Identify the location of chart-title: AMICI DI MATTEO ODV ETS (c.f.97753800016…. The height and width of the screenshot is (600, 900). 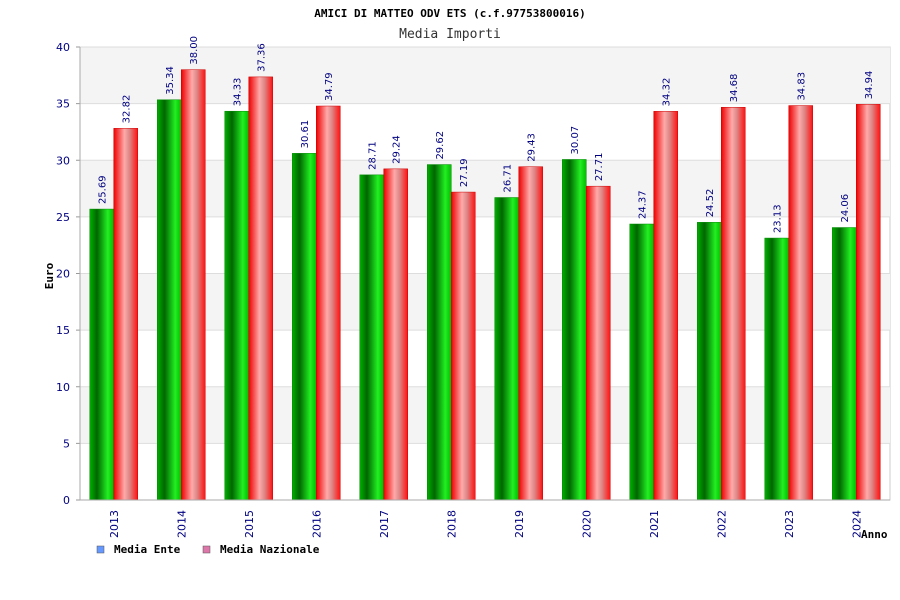
(450, 13).